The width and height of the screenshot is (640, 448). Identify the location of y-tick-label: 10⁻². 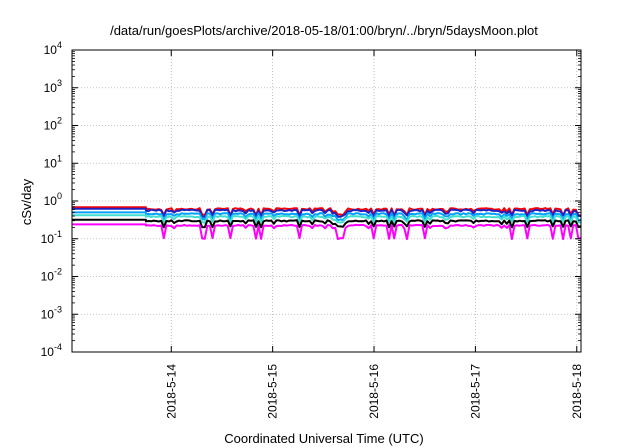
(51, 275).